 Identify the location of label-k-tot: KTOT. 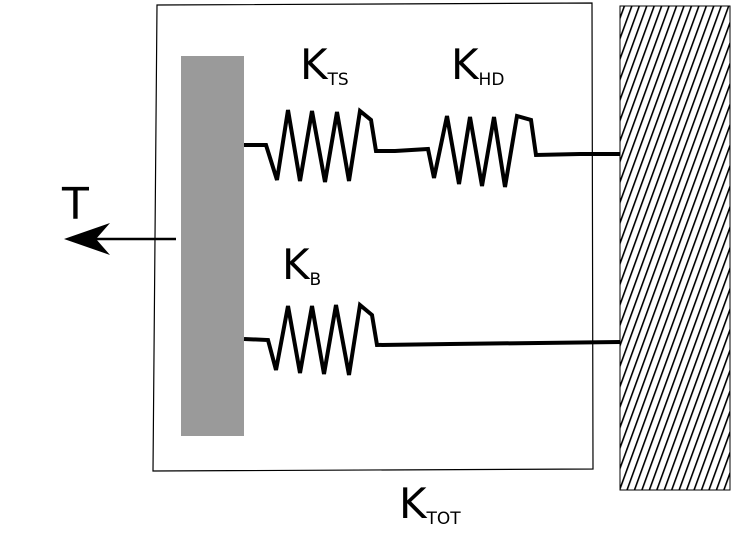
(430, 505).